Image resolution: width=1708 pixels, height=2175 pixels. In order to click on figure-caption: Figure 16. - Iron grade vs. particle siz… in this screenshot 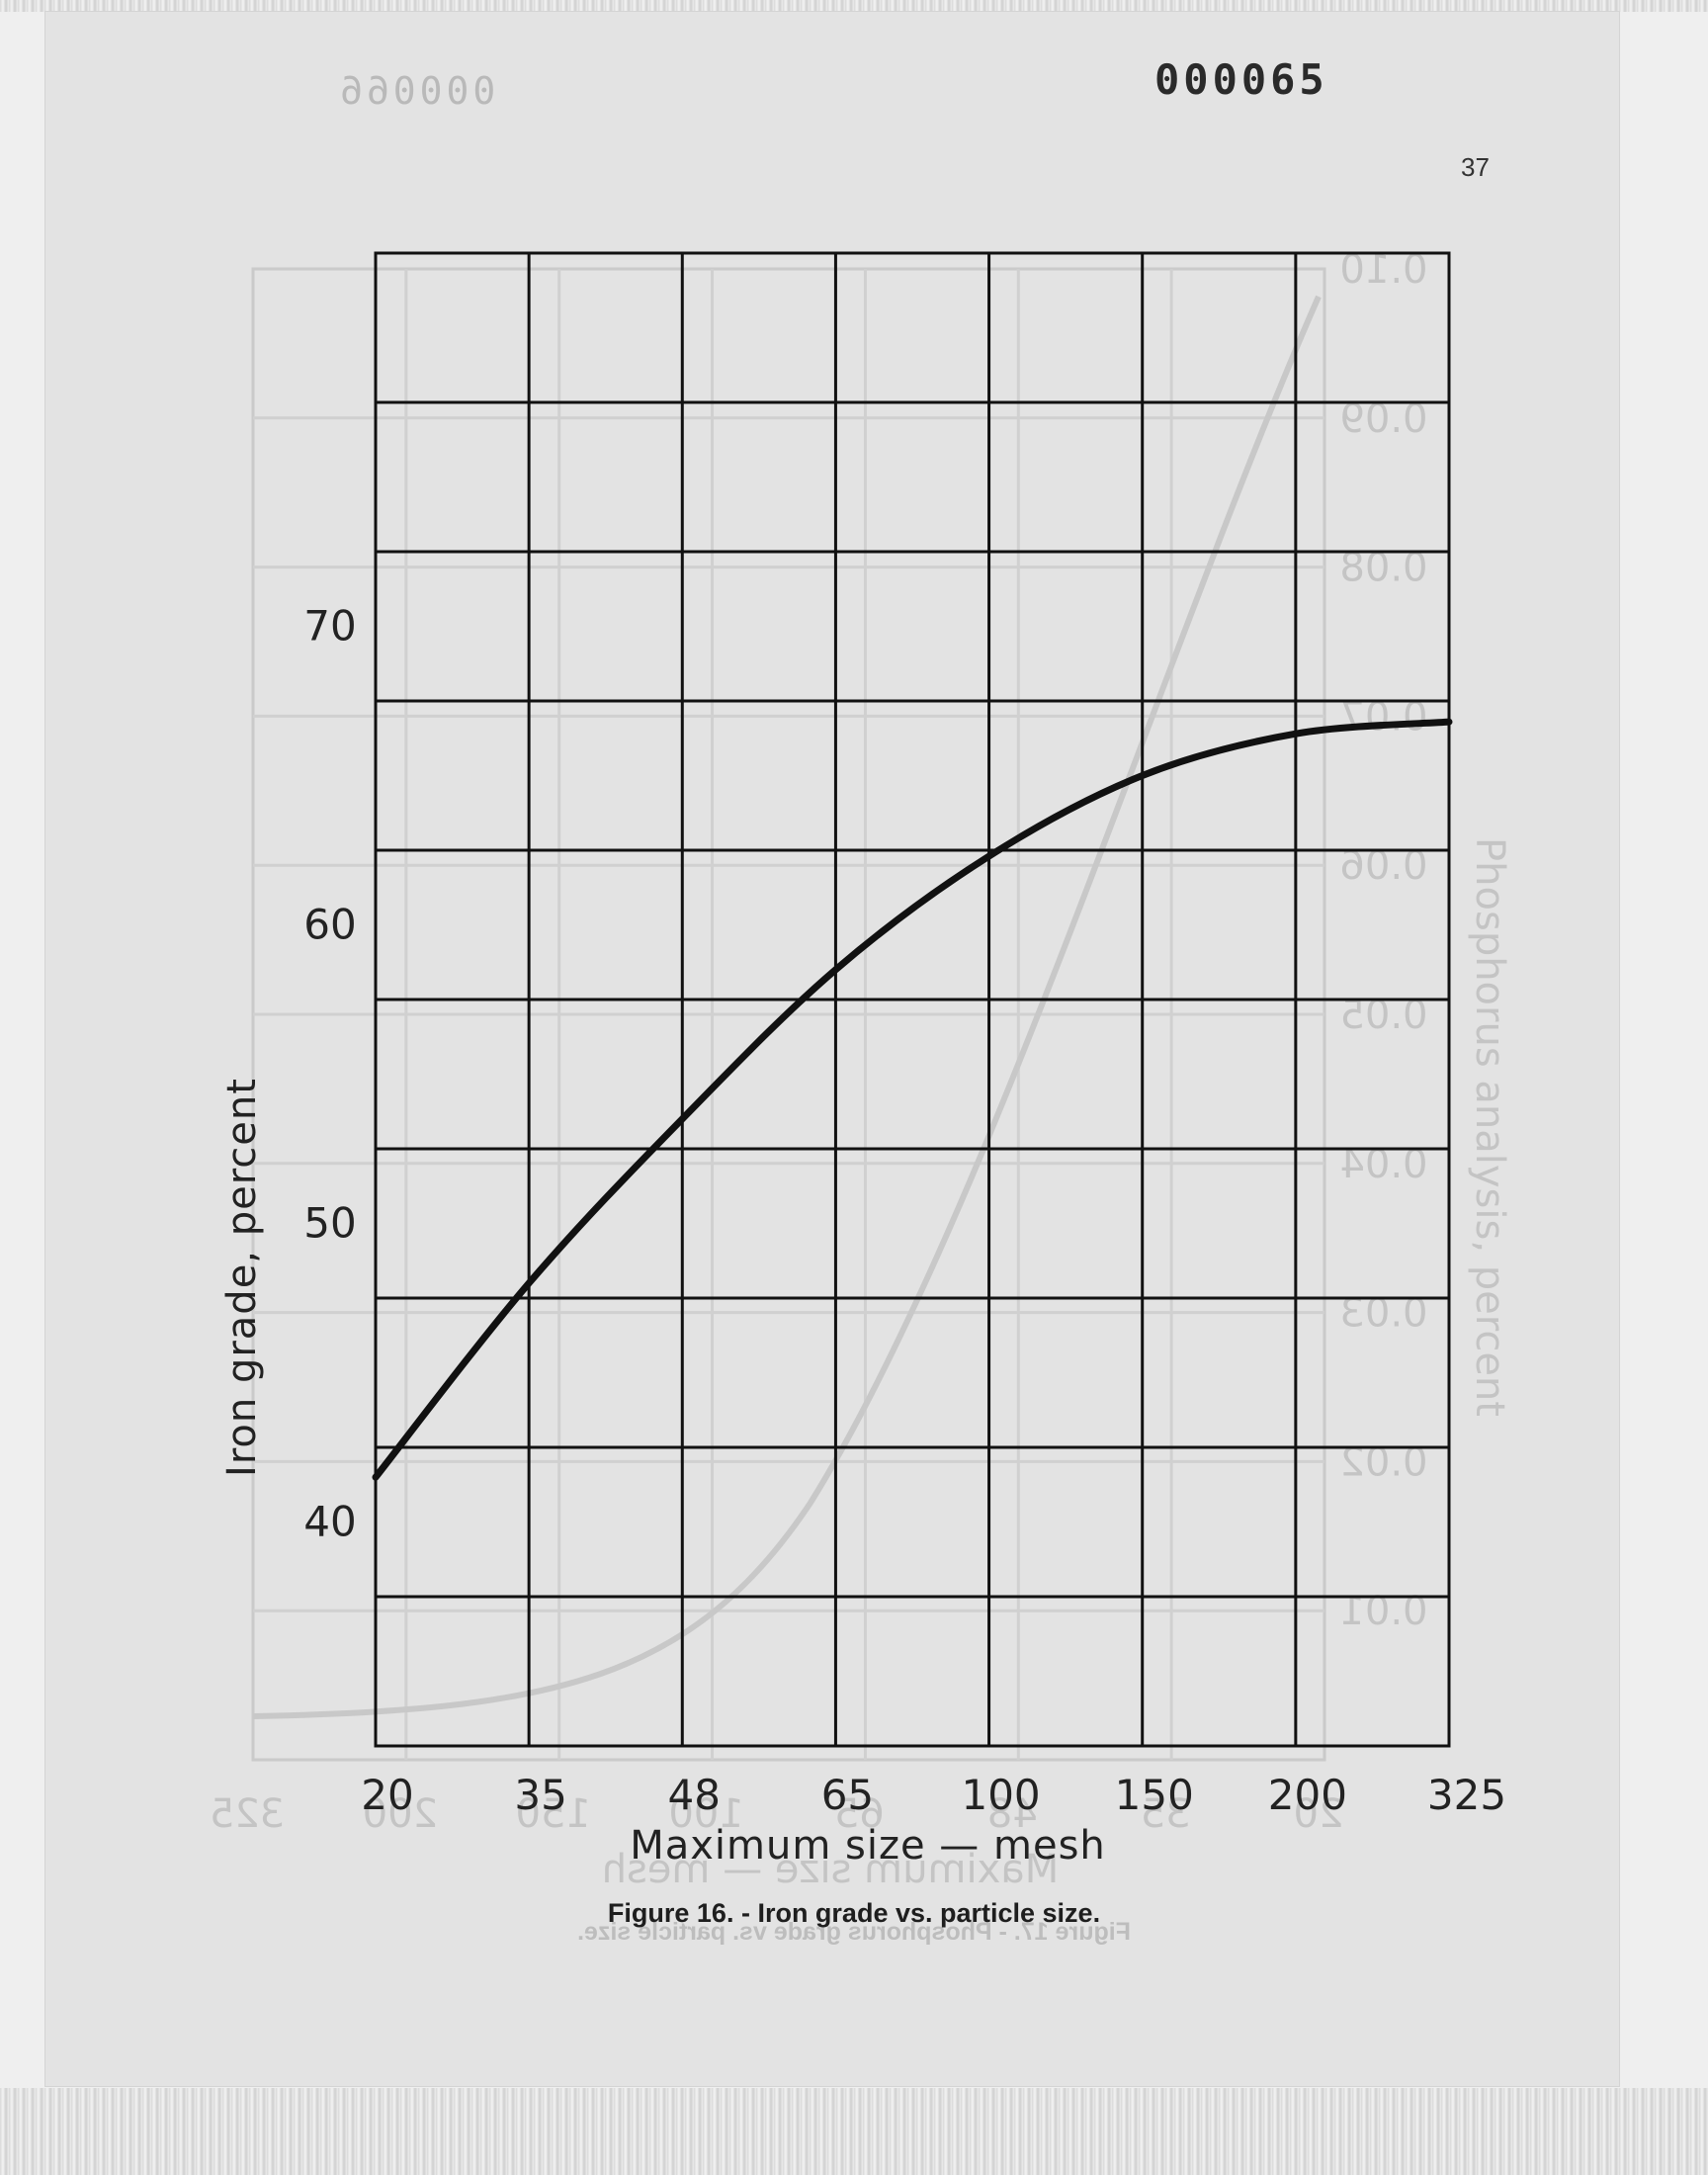, I will do `click(854, 1913)`.